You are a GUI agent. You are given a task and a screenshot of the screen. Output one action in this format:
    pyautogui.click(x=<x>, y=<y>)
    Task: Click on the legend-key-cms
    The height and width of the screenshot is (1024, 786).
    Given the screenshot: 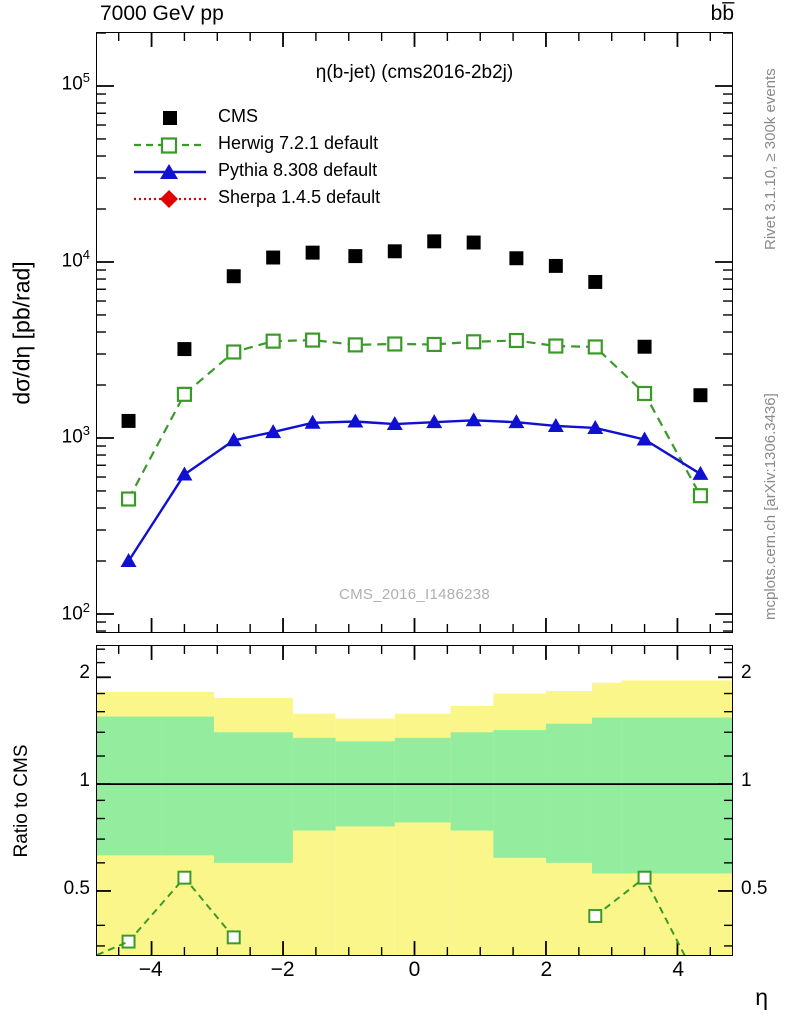 What is the action you would take?
    pyautogui.click(x=170, y=118)
    